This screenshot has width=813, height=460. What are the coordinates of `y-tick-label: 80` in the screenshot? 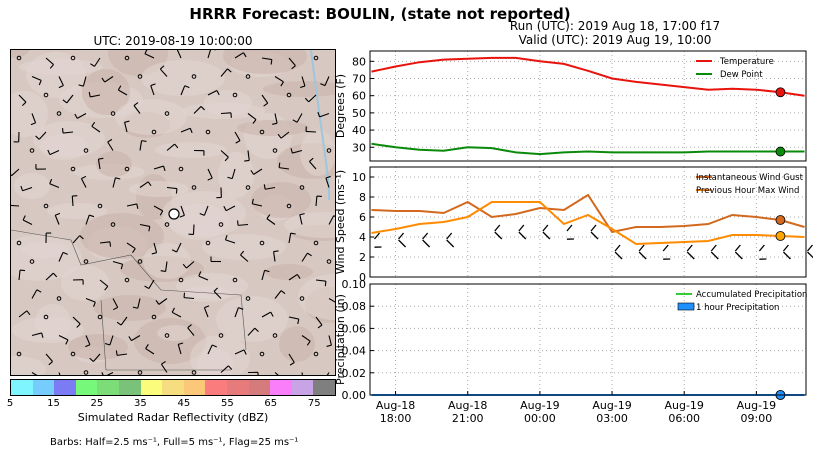 It's located at (359, 61).